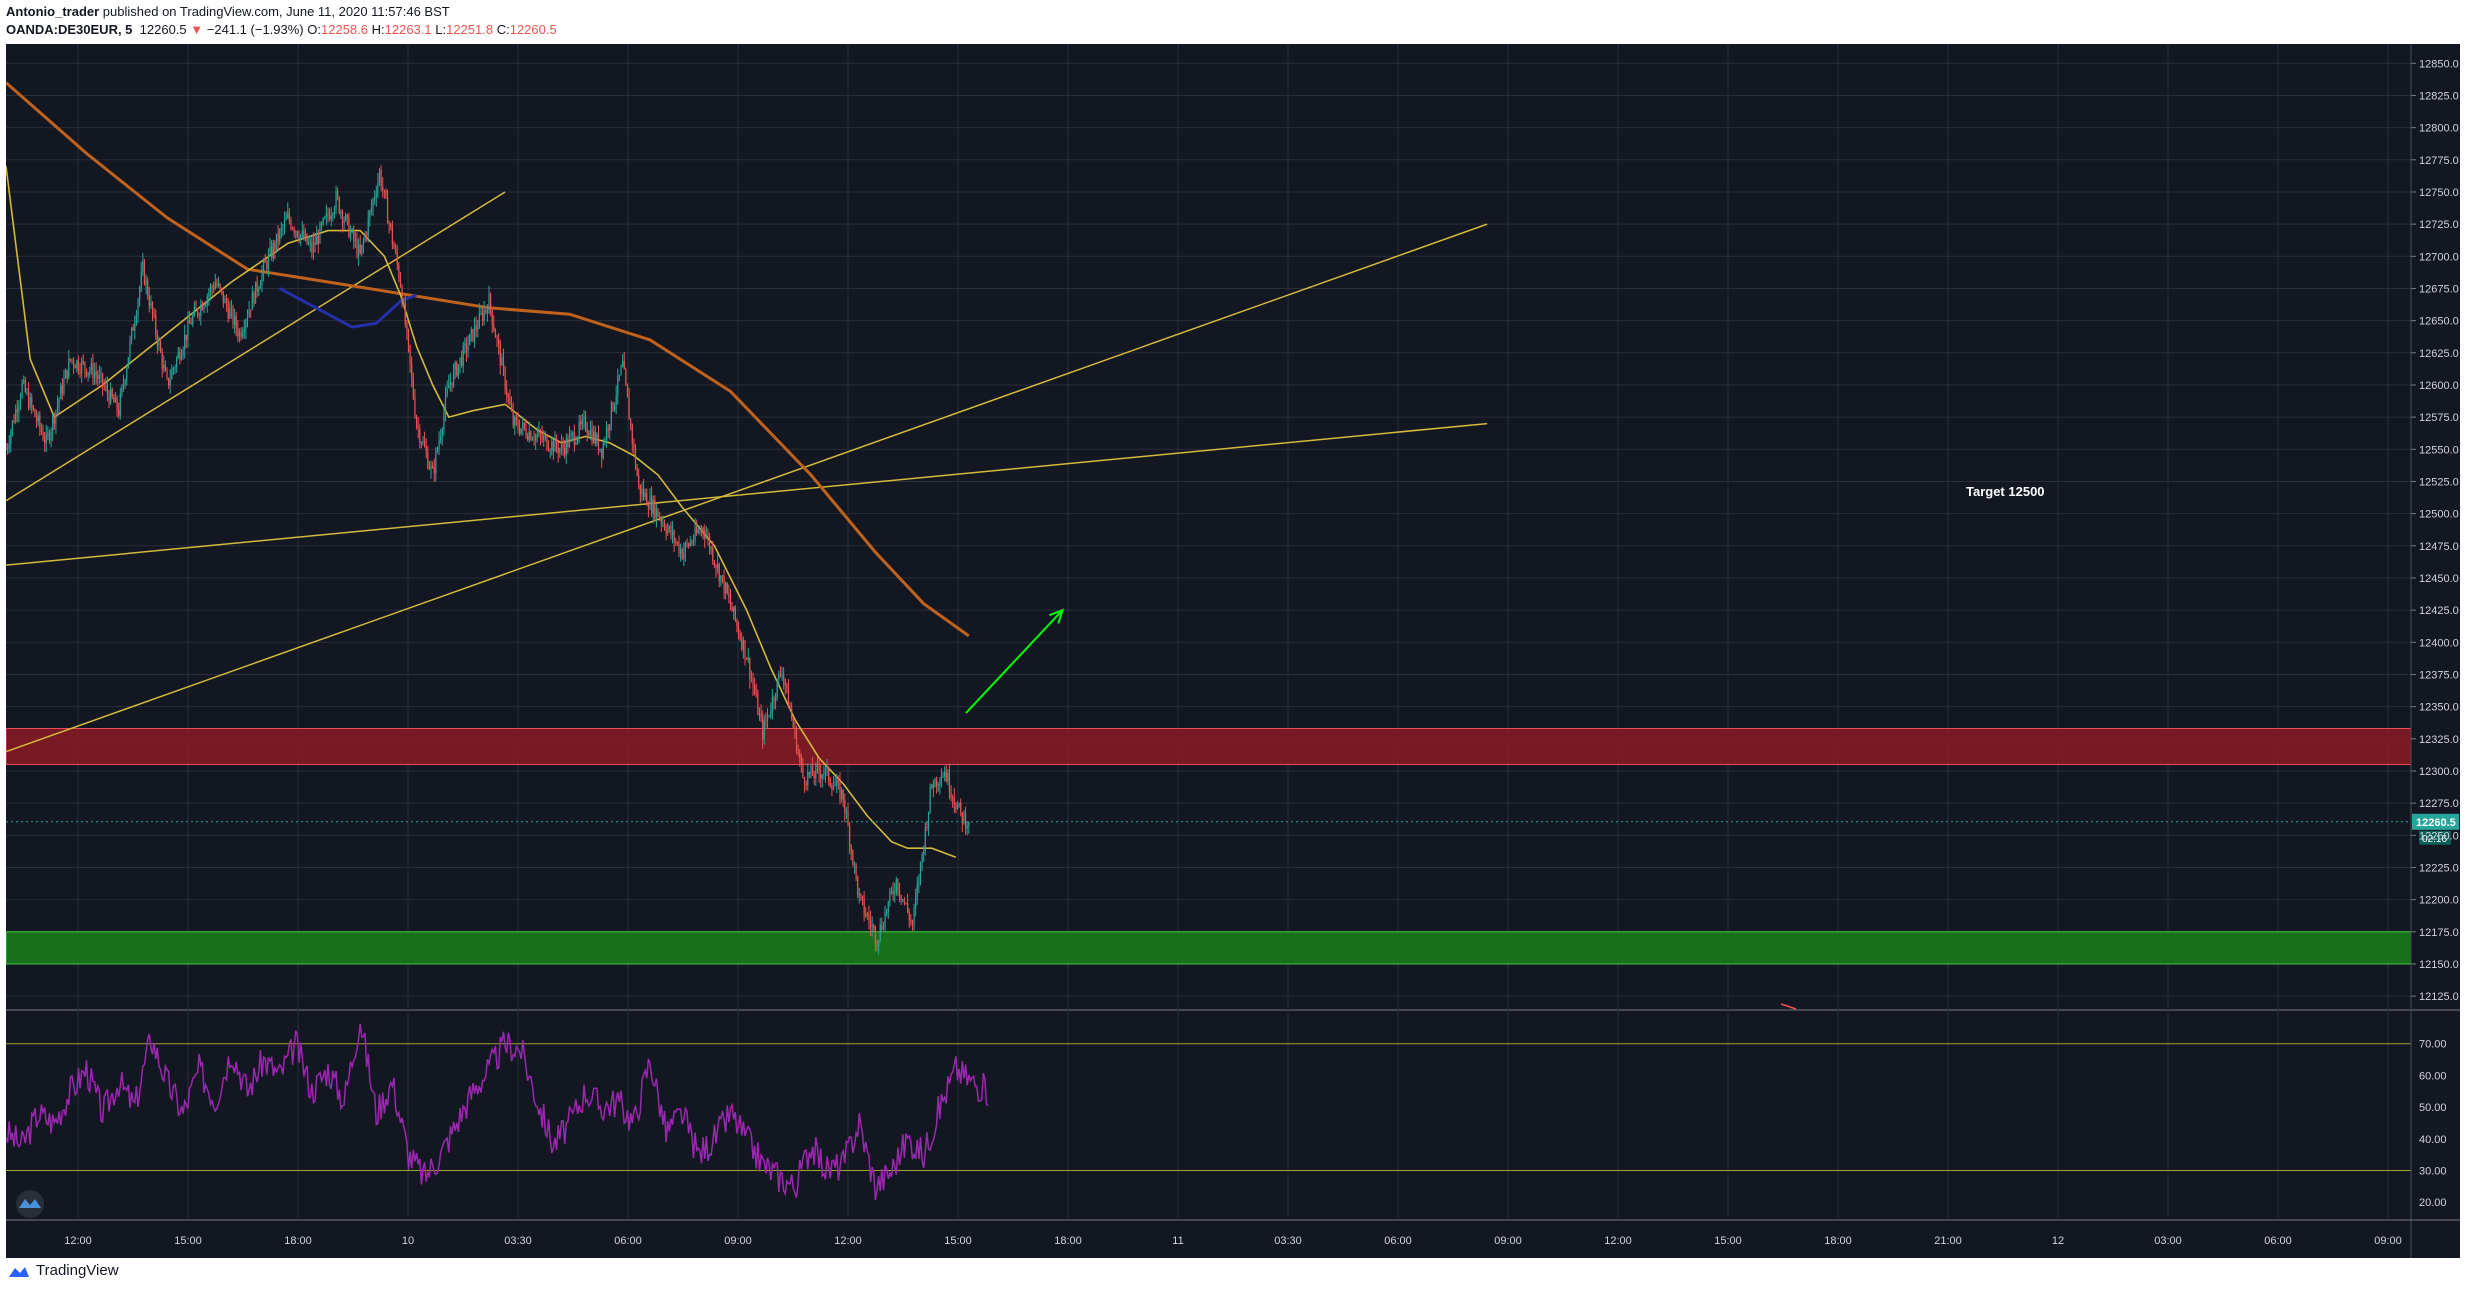 This screenshot has height=1290, width=2468. What do you see at coordinates (2168, 1241) in the screenshot?
I see `time-tick-label: 03:00` at bounding box center [2168, 1241].